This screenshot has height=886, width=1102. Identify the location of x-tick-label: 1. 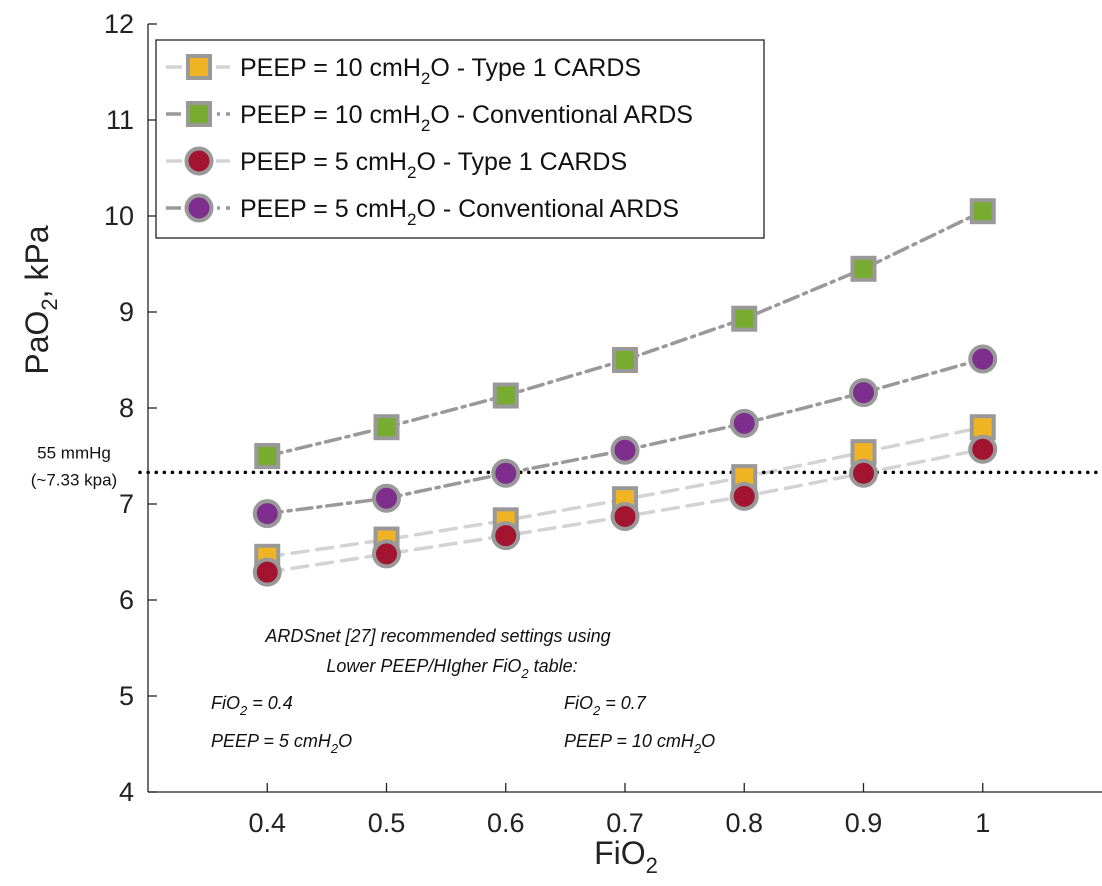
(982, 823).